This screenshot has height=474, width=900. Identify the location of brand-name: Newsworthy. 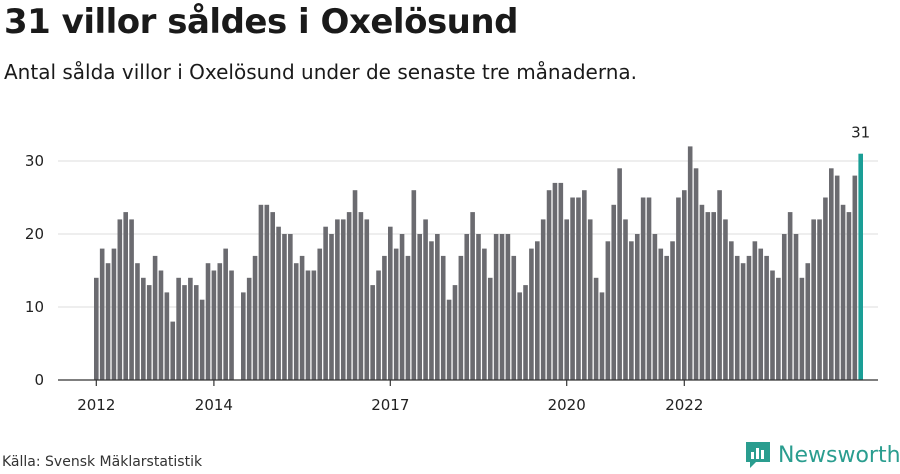
(839, 455).